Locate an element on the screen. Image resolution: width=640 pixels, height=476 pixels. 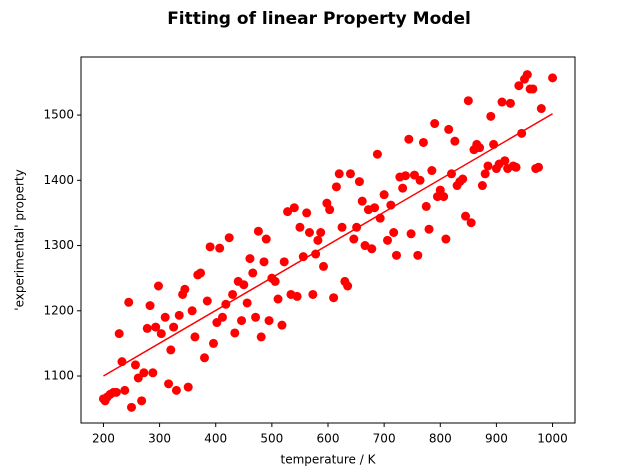
y-tick-label: 1400 is located at coordinates (58, 180).